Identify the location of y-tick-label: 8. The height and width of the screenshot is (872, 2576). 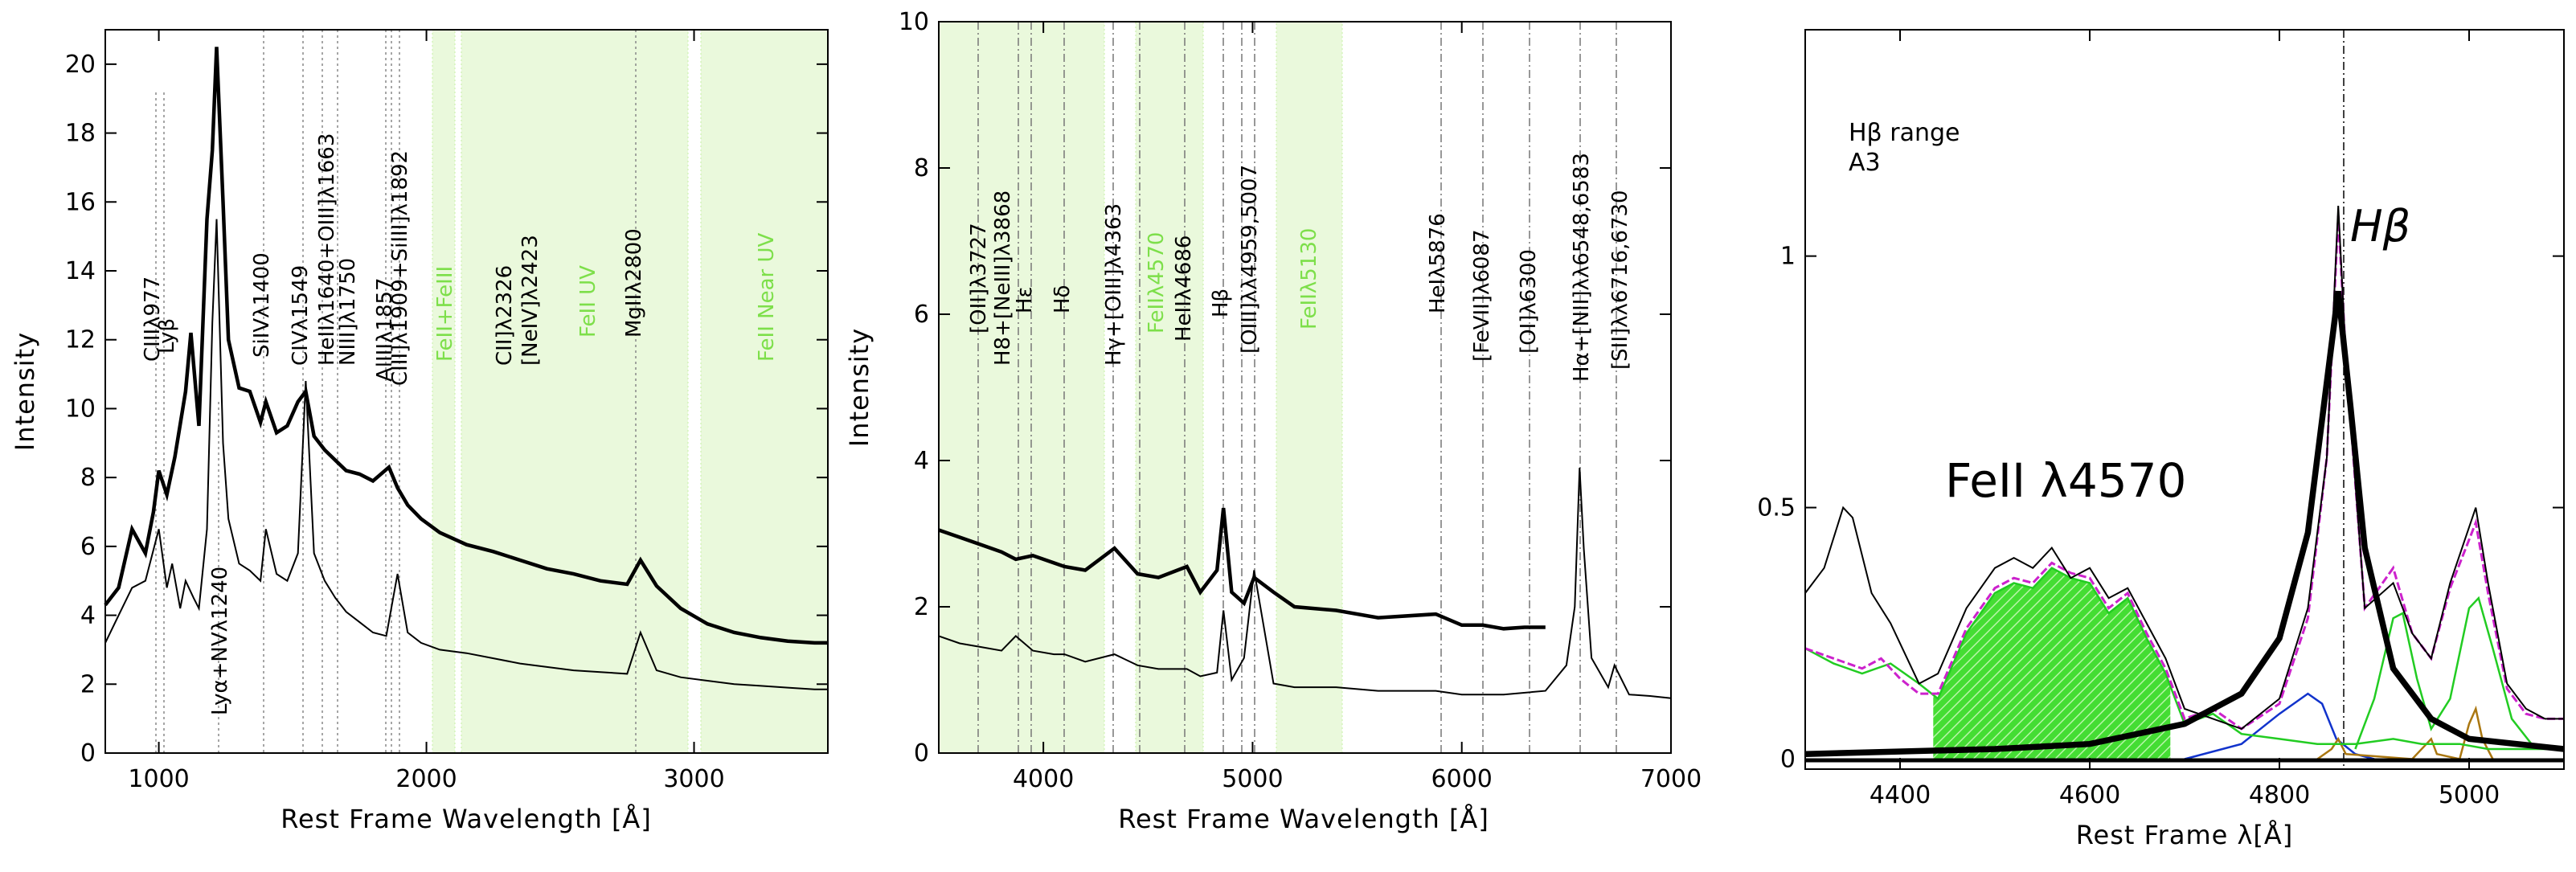
(88, 478).